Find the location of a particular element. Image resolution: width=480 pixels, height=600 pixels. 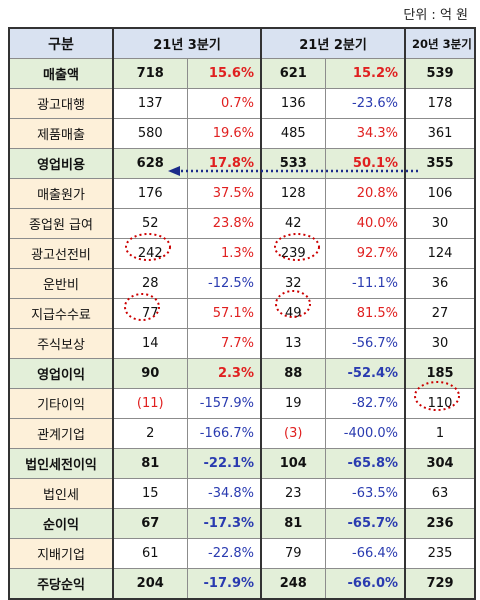

row-item-label: 광고대행 is located at coordinates (61, 103).